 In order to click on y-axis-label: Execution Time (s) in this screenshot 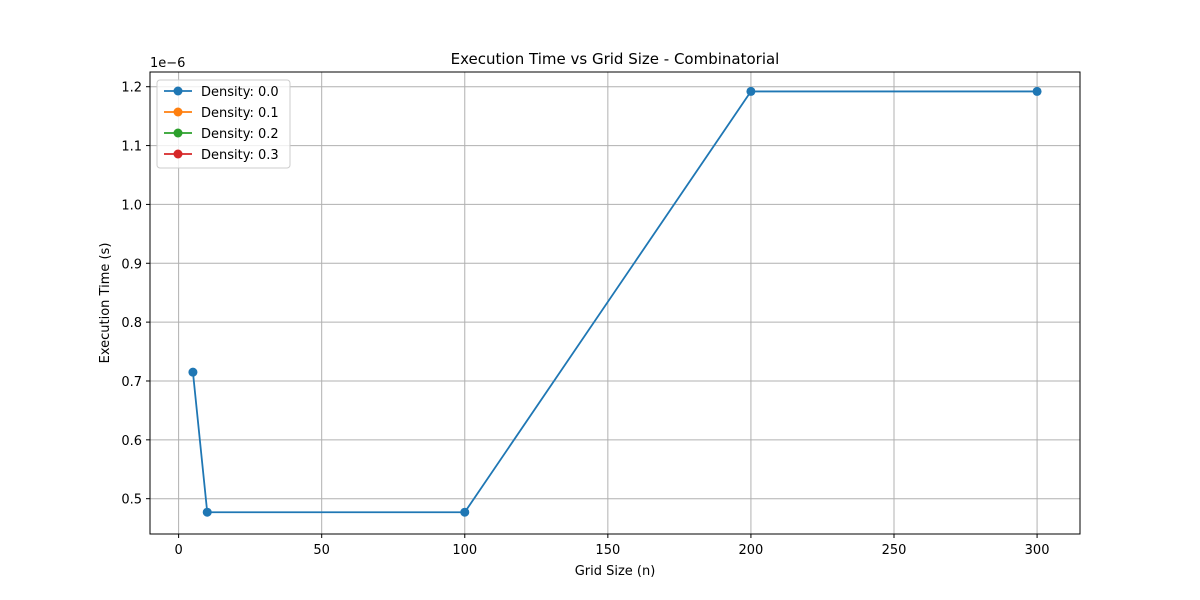, I will do `click(105, 303)`.